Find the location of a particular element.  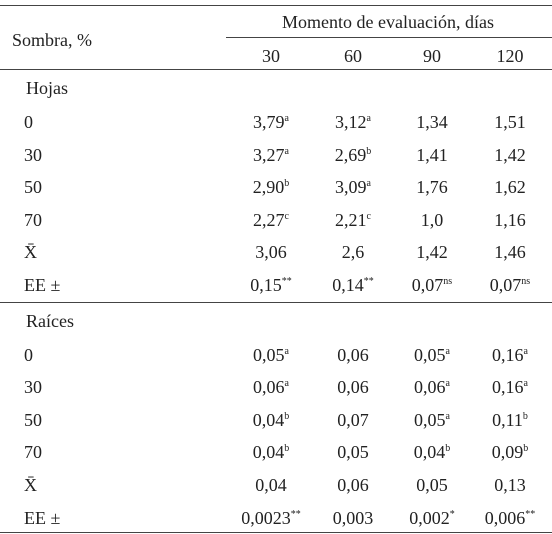

cell-value: 1,51 is located at coordinates (510, 122).